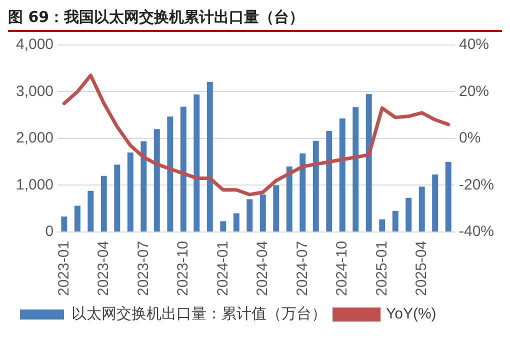  What do you see at coordinates (143, 268) in the screenshot?
I see `x-tick-label: 2023-07` at bounding box center [143, 268].